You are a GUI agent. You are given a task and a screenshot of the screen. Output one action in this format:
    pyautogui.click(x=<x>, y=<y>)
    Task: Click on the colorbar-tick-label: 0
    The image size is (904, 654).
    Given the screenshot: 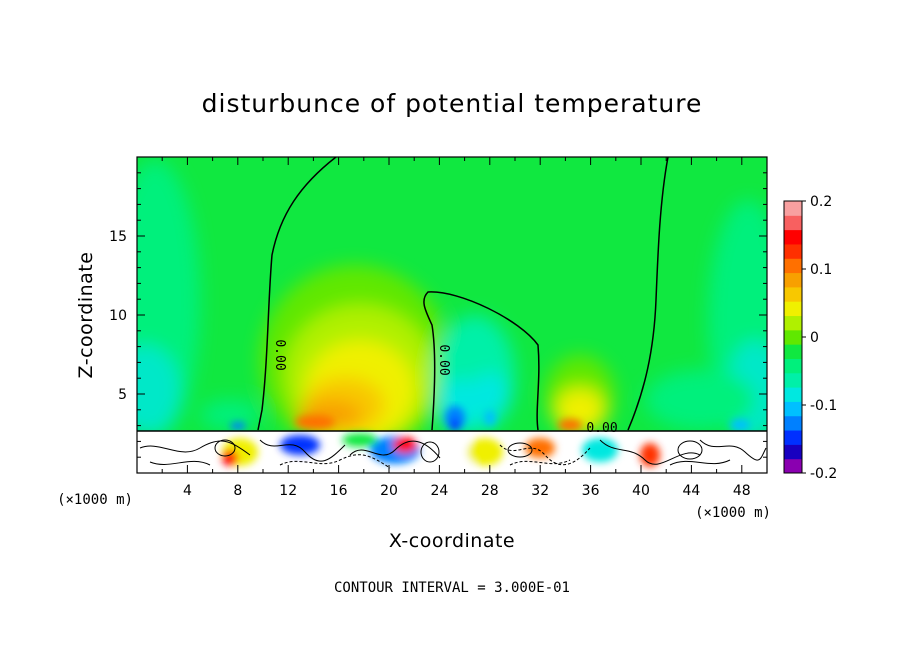 What is the action you would take?
    pyautogui.click(x=814, y=338)
    